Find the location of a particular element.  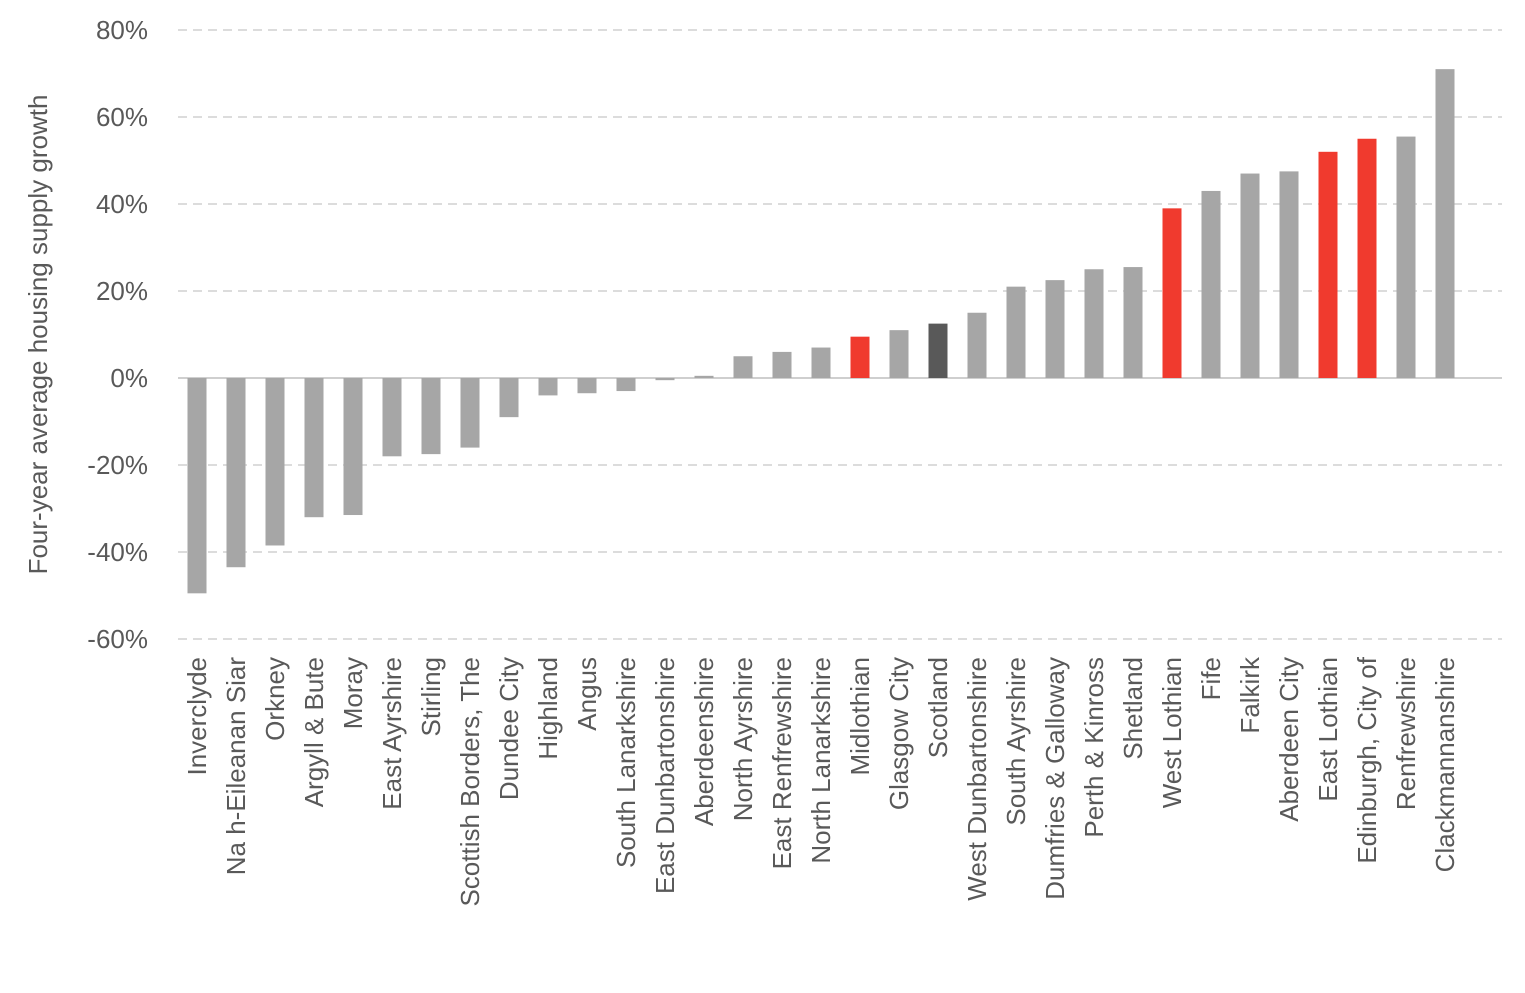

y-axis-ticks: -60% -40% -20% 0% 20% 40% 60% 80% is located at coordinates (117, 334).